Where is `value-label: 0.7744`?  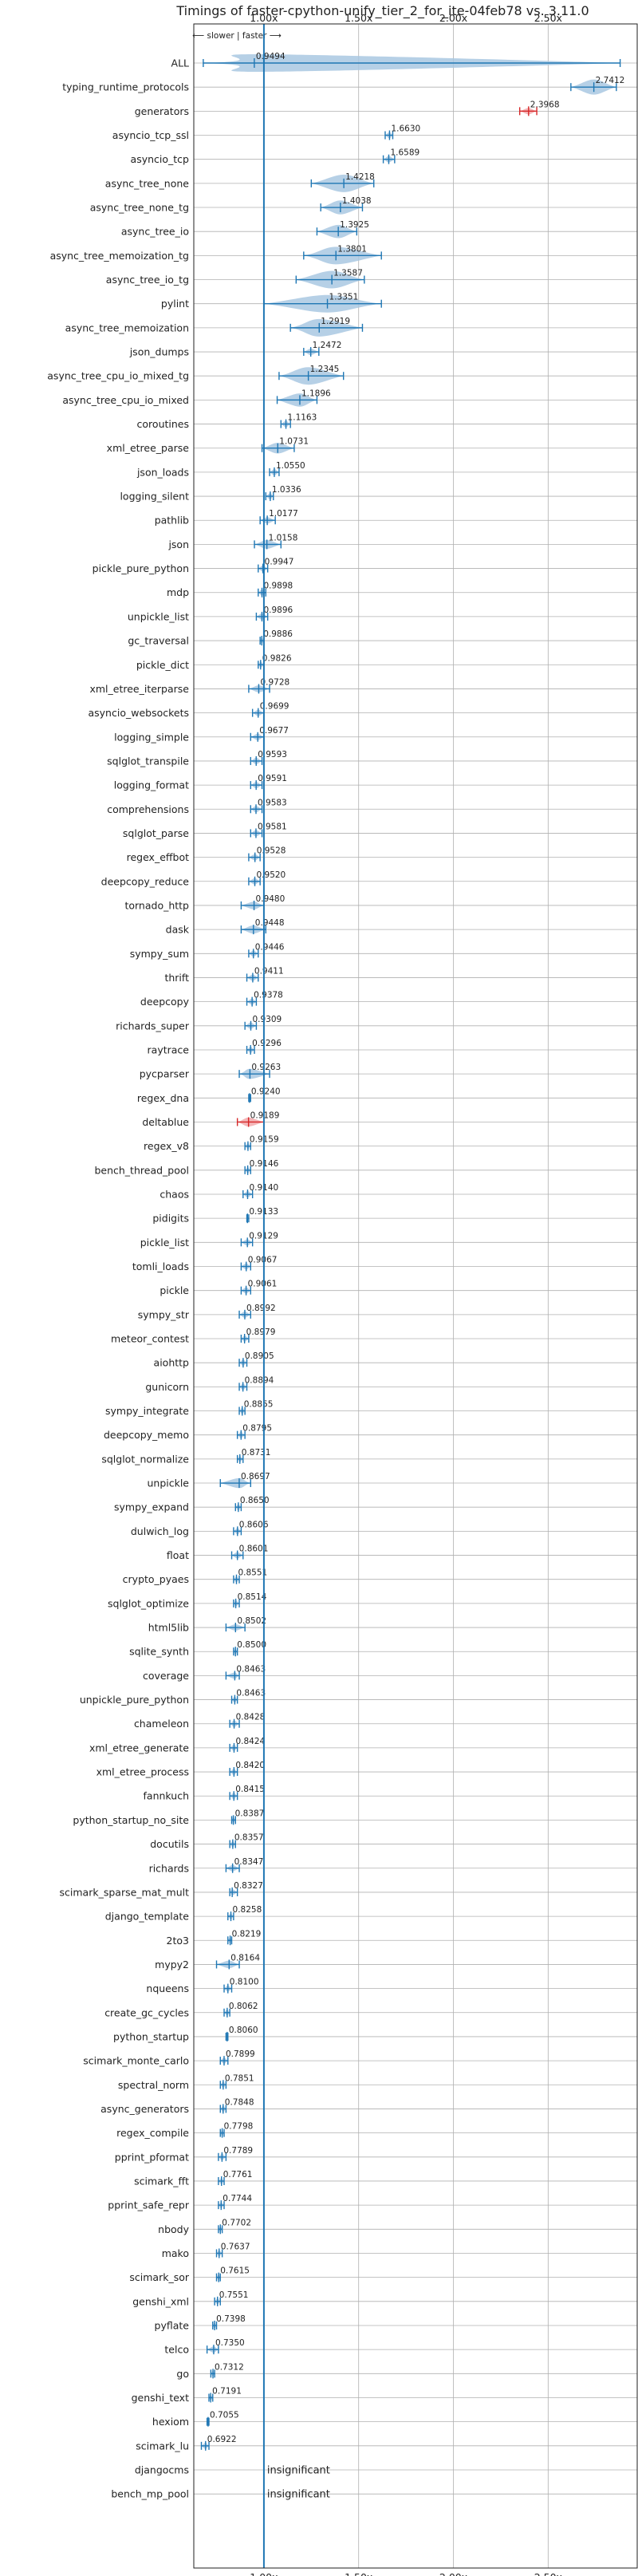 value-label: 0.7744 is located at coordinates (237, 2199).